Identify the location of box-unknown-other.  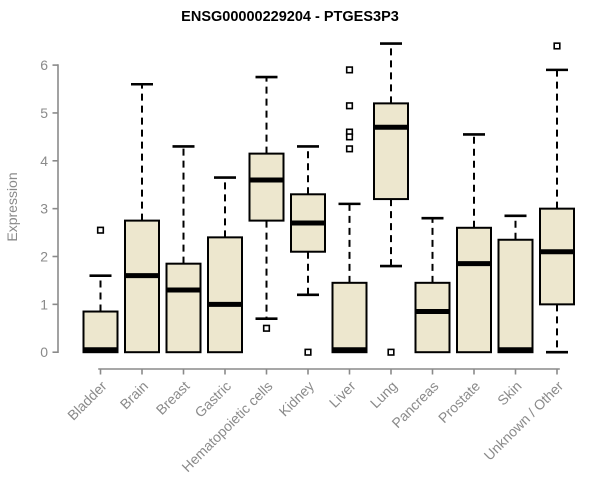
(557, 198).